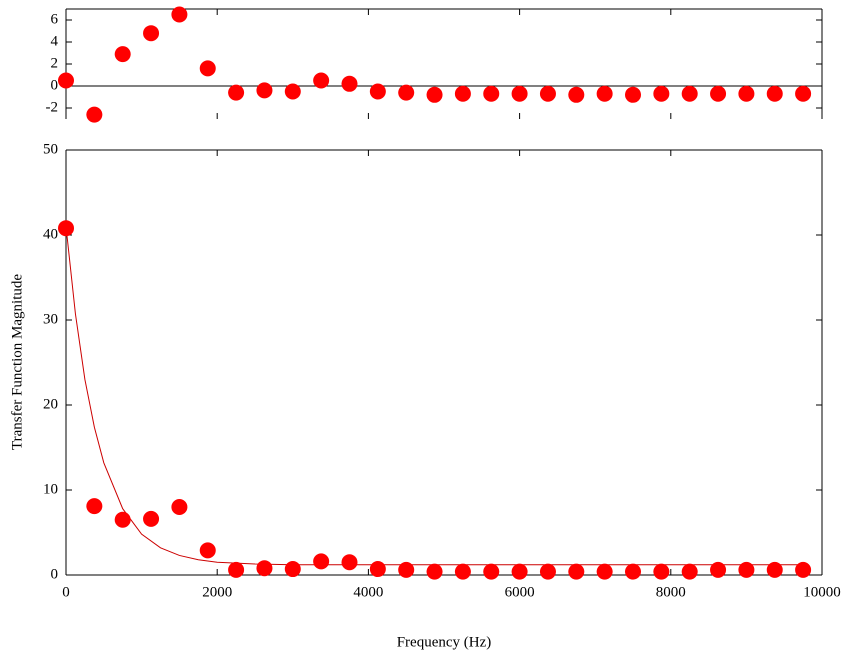  Describe the element at coordinates (50, 489) in the screenshot. I see `y-tick-label: 10` at that location.